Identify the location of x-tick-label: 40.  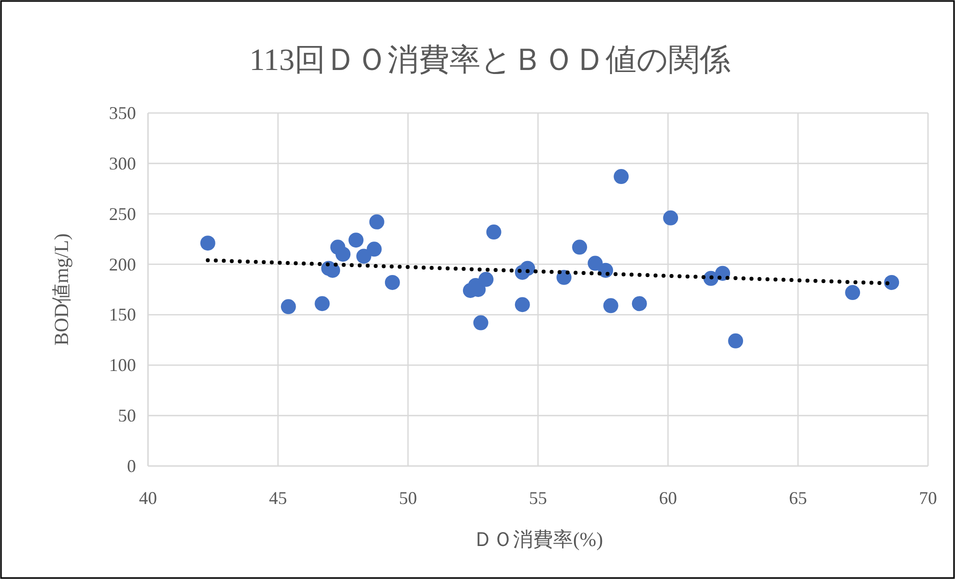
(148, 498).